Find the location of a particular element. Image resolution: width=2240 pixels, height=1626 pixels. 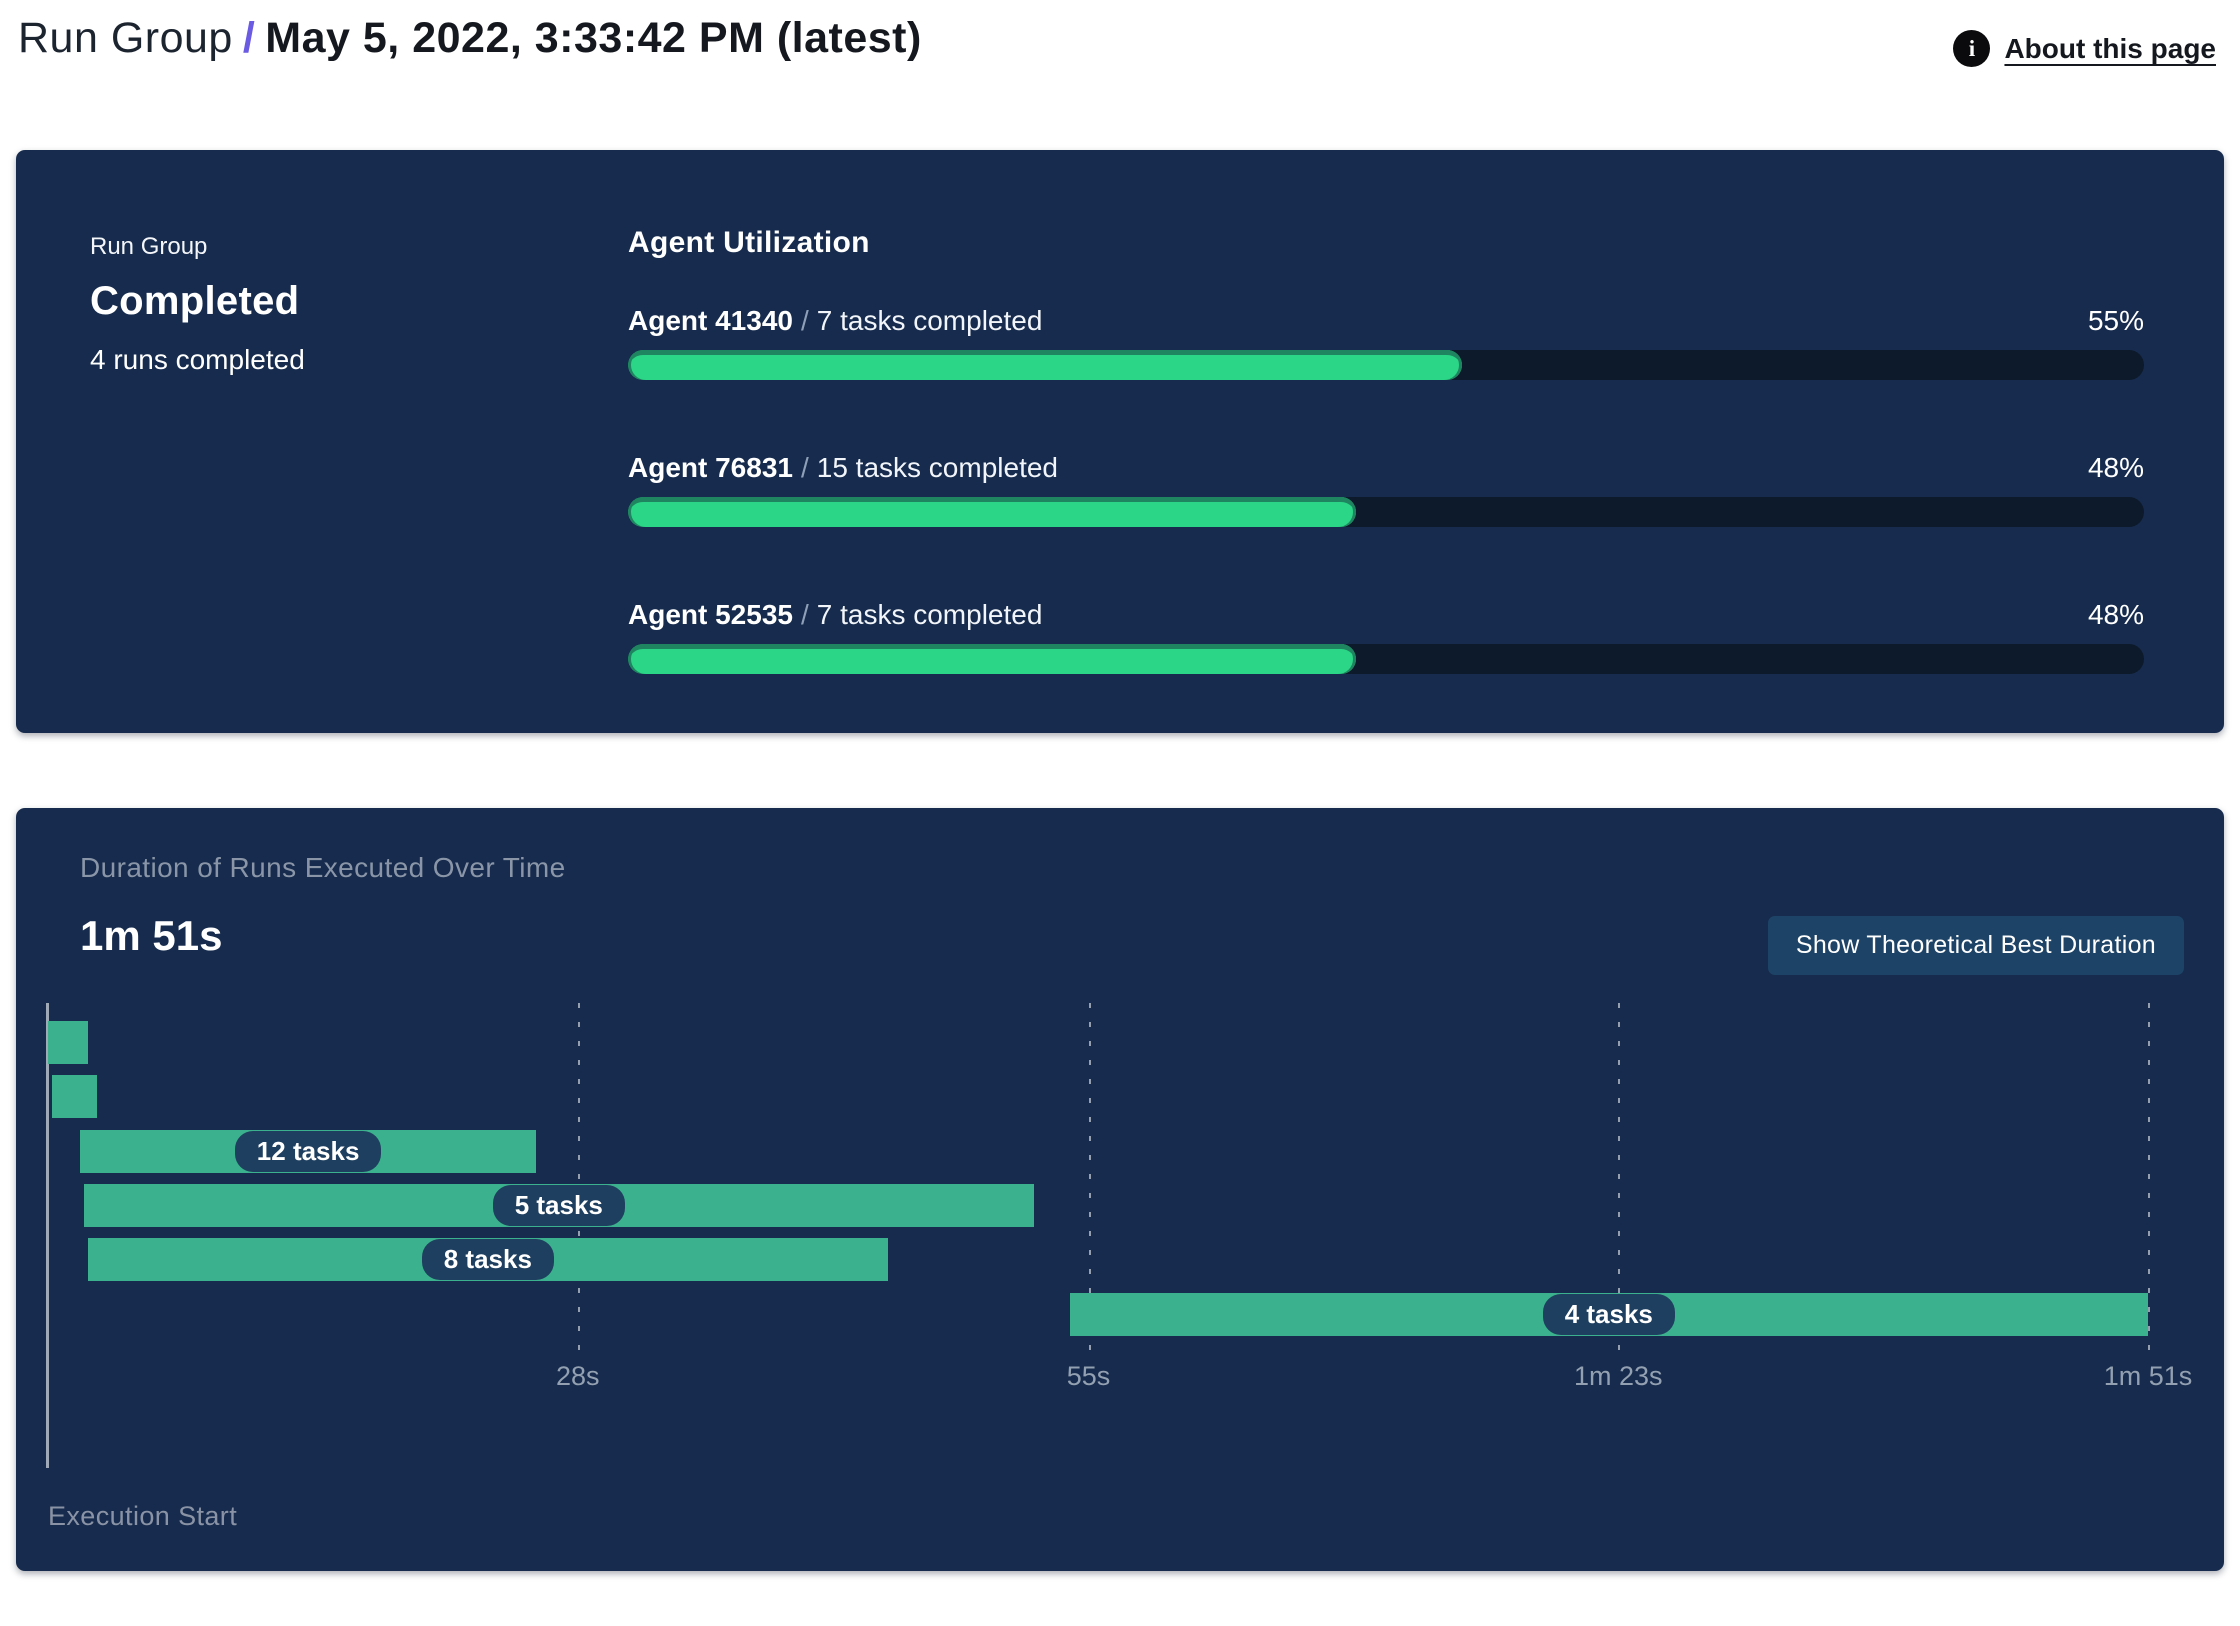

about-link-label: About this page is located at coordinates (2110, 48).